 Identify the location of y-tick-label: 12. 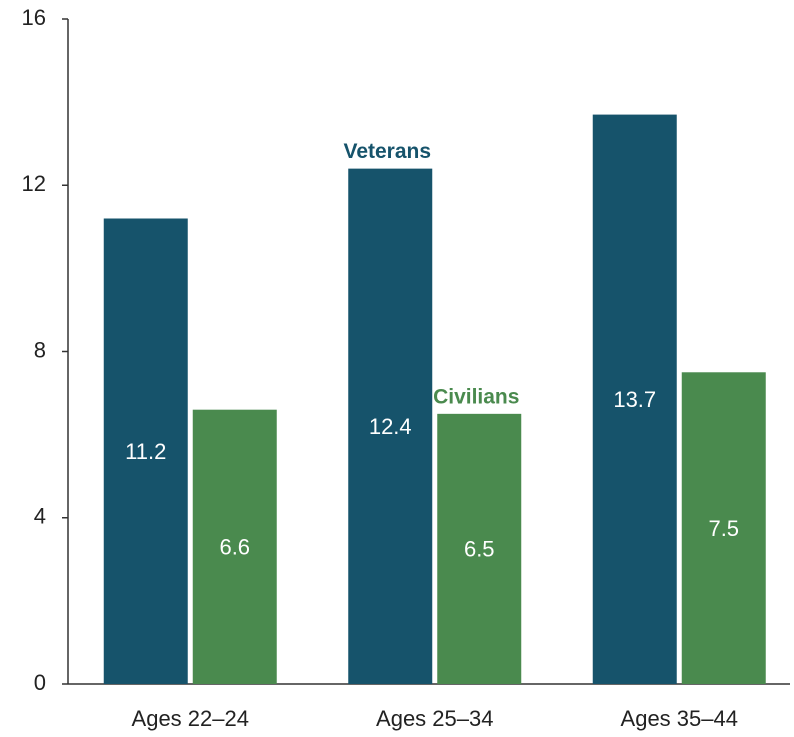
(34, 183).